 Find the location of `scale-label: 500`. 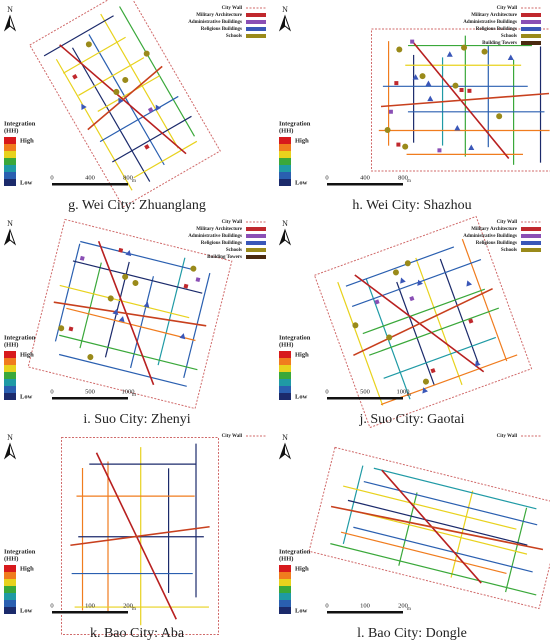

scale-label: 500 is located at coordinates (90, 391).